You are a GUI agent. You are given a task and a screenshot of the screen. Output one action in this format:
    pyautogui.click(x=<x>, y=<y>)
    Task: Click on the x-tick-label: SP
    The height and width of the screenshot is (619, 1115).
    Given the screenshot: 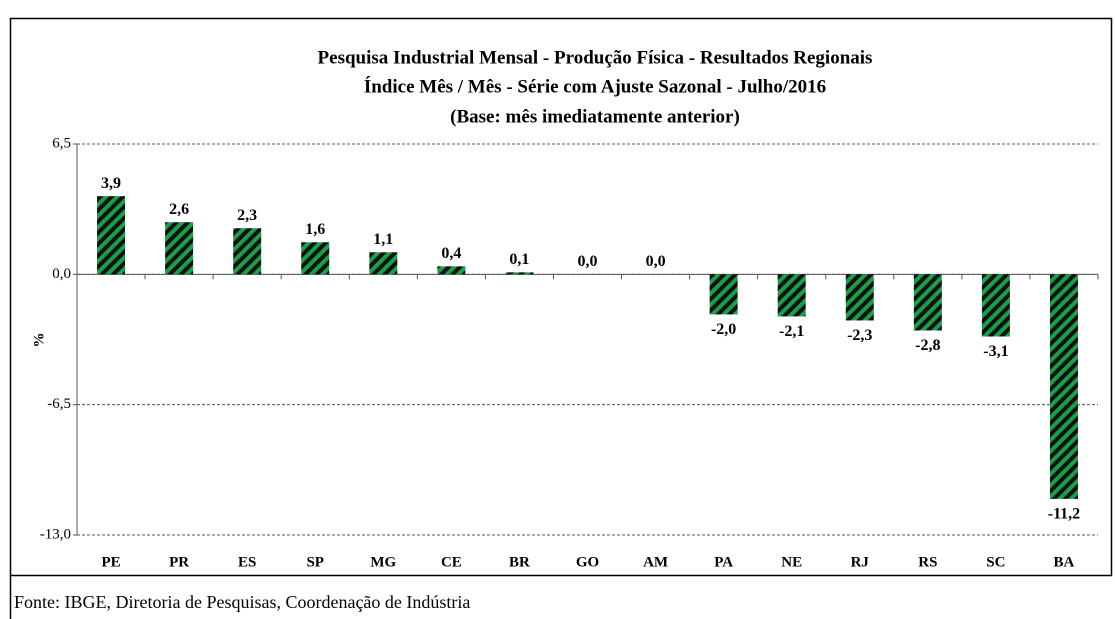 What is the action you would take?
    pyautogui.click(x=315, y=562)
    